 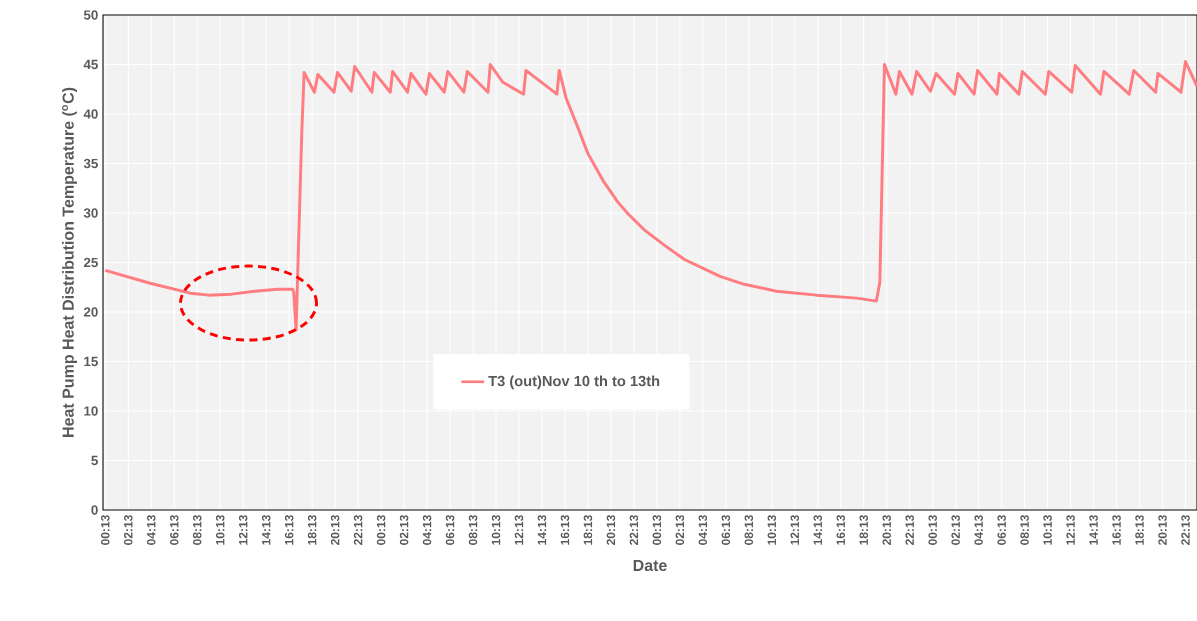 What do you see at coordinates (90, 213) in the screenshot?
I see `y-tick-label: 30` at bounding box center [90, 213].